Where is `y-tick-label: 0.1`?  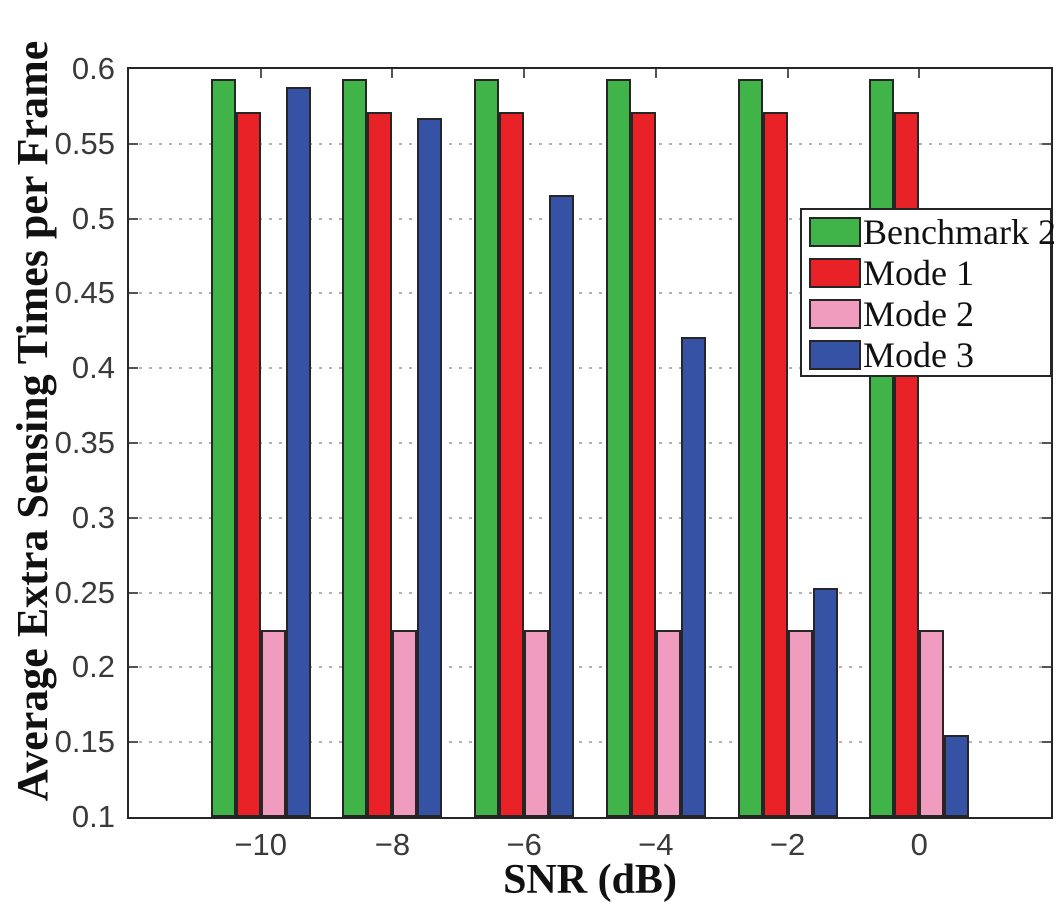 y-tick-label: 0.1 is located at coordinates (93, 816).